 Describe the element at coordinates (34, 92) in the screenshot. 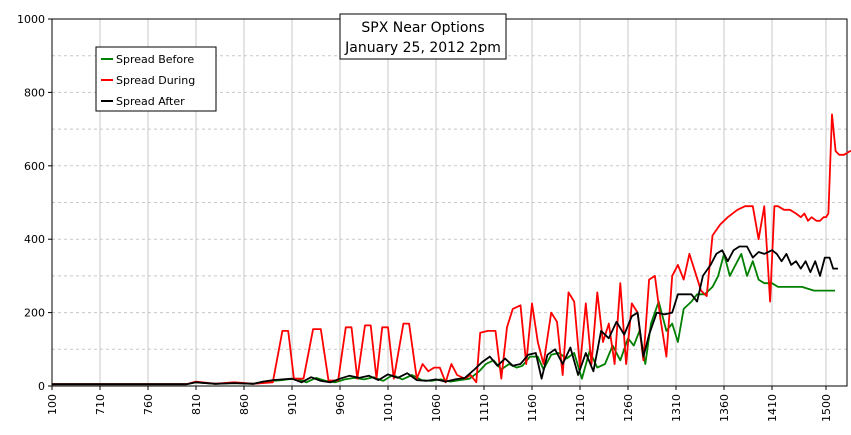

I see `y-tick-label: 800` at that location.